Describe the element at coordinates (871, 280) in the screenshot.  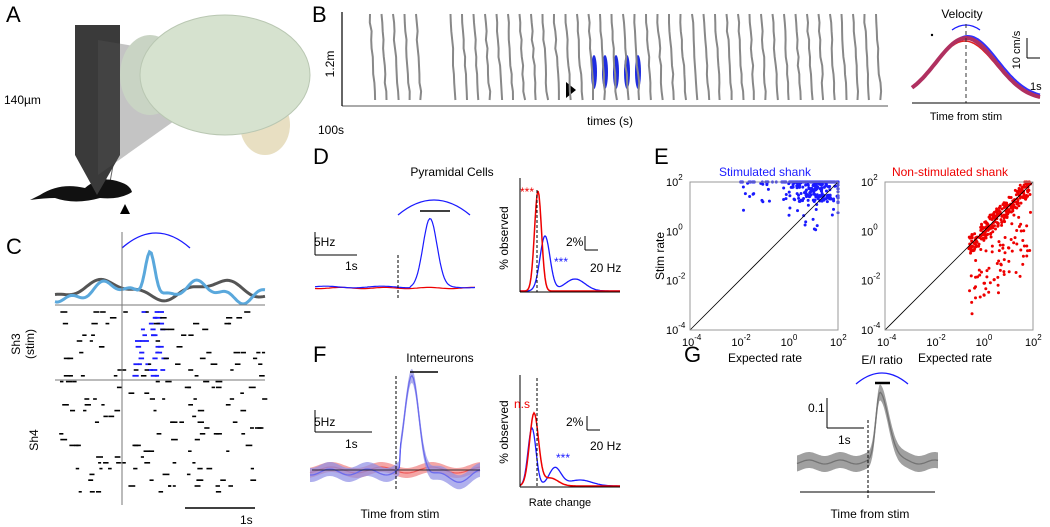
I see `y-tick-label: 10⁻²` at that location.